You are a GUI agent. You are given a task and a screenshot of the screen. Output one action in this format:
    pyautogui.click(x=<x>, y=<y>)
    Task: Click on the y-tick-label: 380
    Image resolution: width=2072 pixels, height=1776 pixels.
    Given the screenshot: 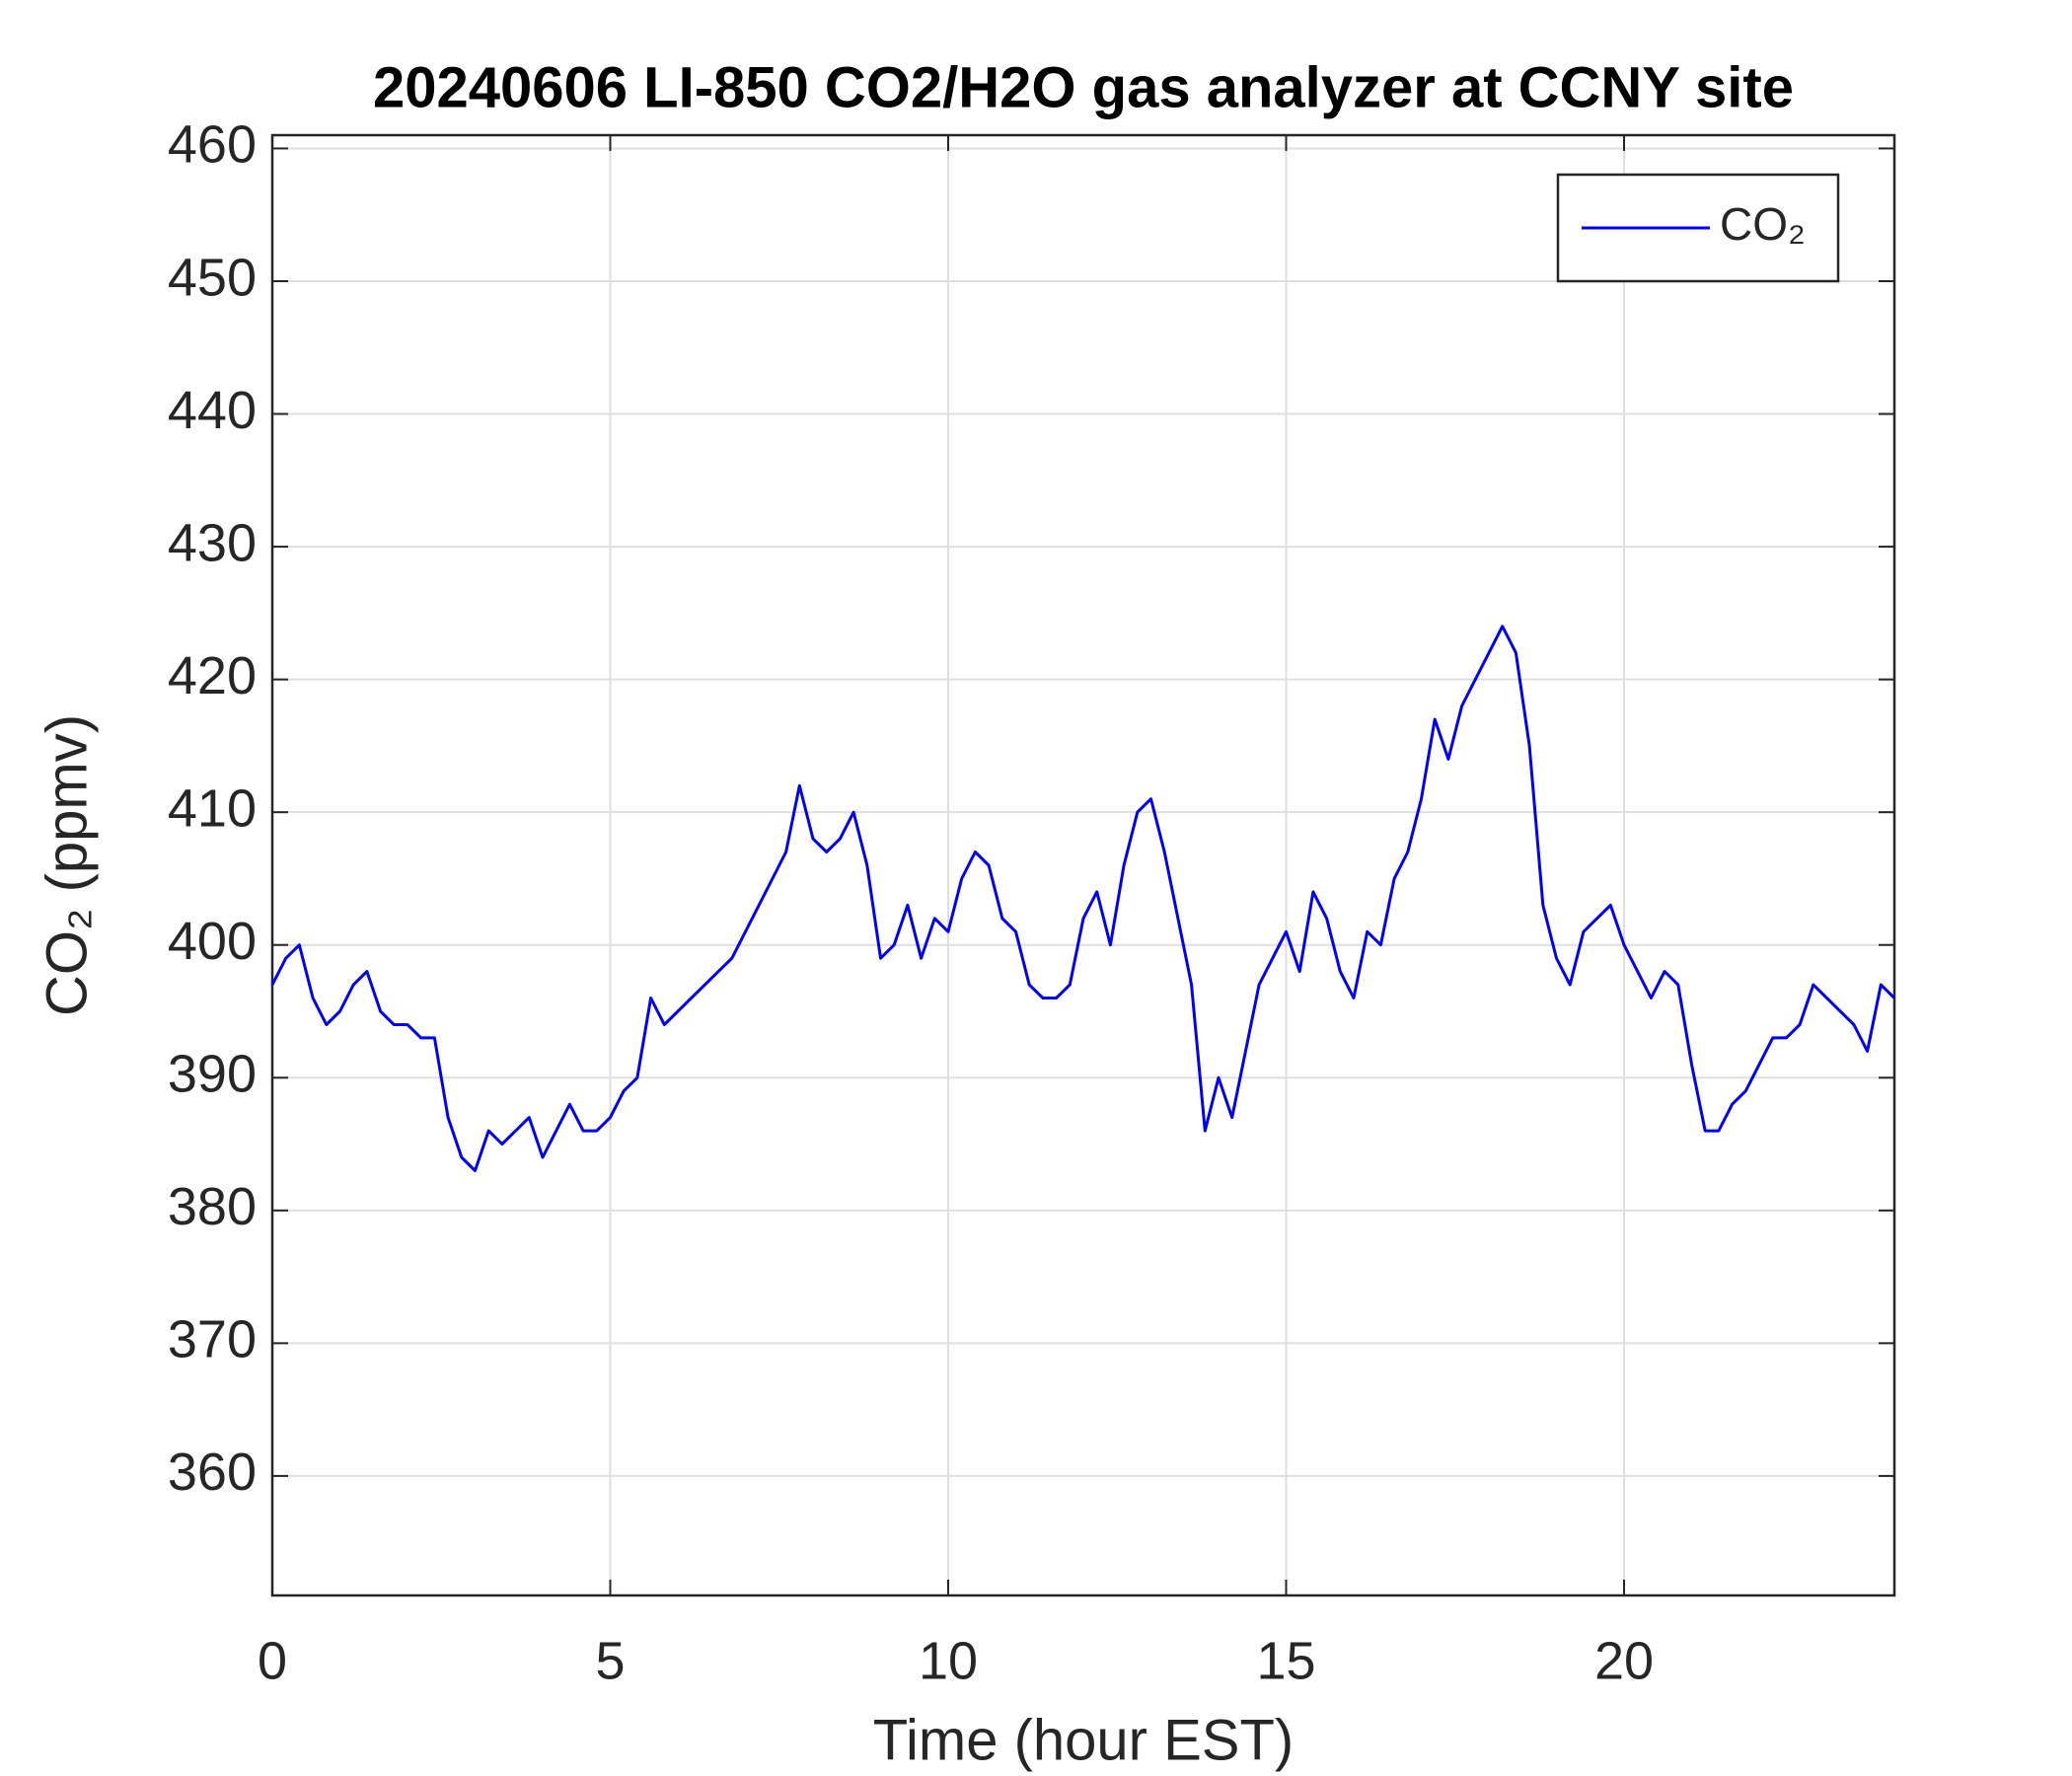 What is the action you would take?
    pyautogui.click(x=213, y=1207)
    